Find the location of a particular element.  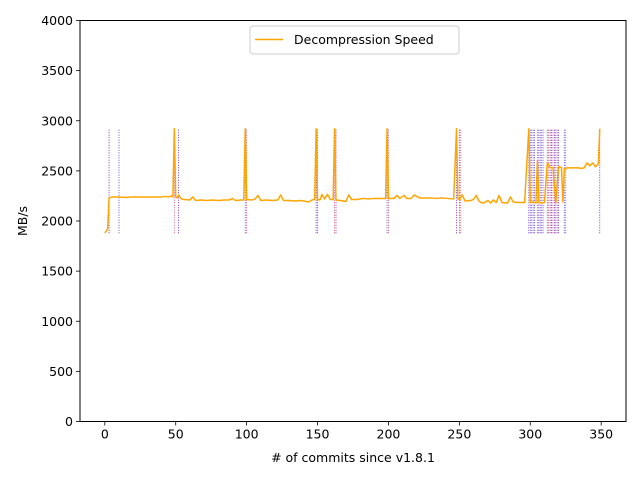

legend: Decompression Speed is located at coordinates (354, 40).